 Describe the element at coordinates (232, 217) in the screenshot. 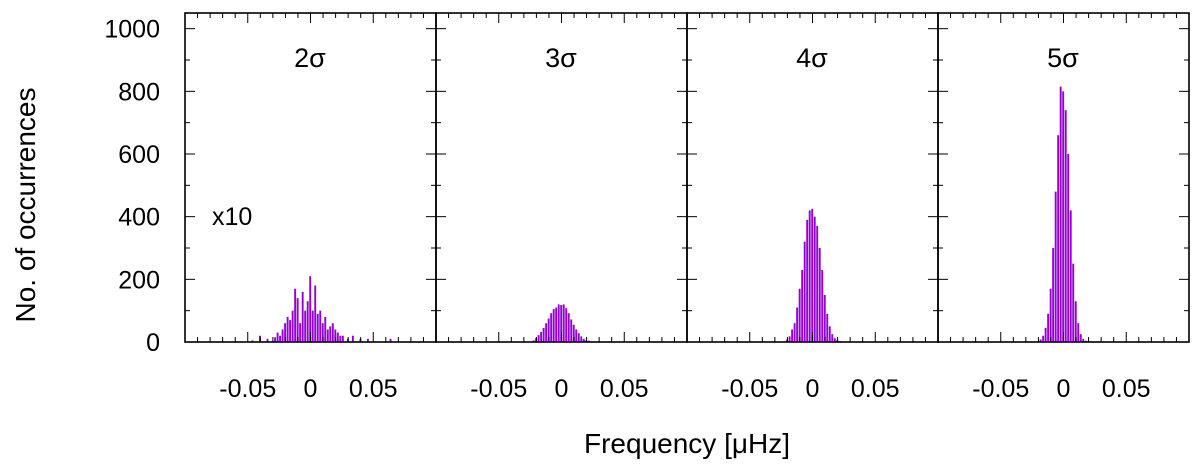

I see `scale-annotation: x10` at that location.